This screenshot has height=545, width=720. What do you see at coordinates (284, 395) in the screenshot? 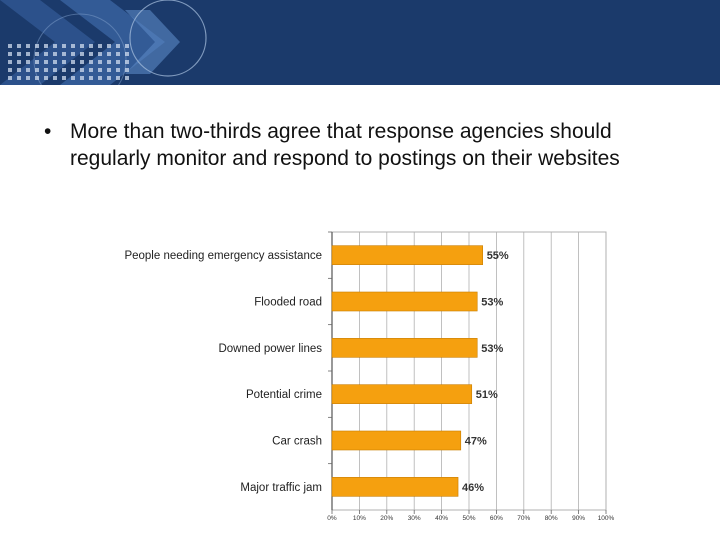
I see `category-label: Potential crime` at bounding box center [284, 395].